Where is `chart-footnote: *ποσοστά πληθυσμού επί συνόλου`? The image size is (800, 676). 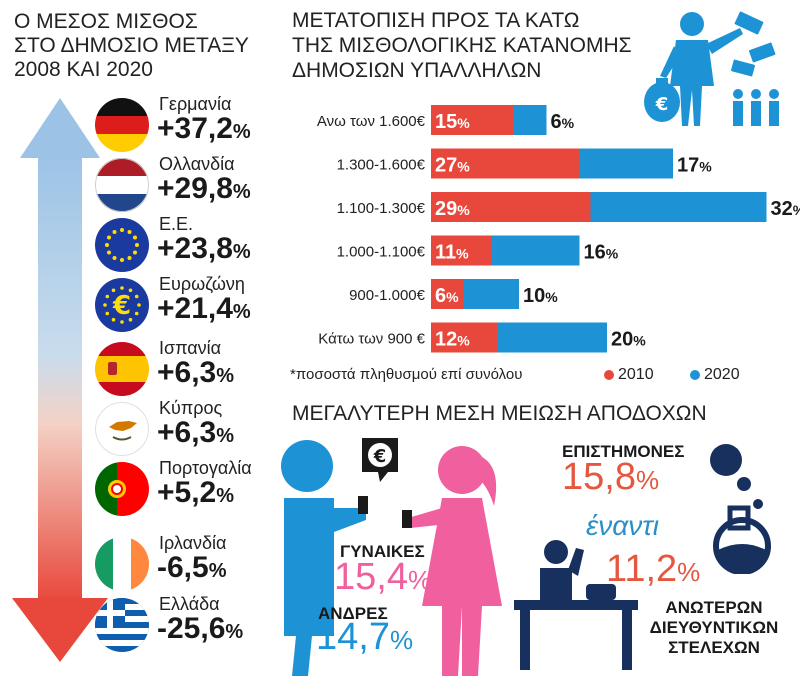
chart-footnote: *ποσοστά πληθυσμού επί συνόλου is located at coordinates (406, 374).